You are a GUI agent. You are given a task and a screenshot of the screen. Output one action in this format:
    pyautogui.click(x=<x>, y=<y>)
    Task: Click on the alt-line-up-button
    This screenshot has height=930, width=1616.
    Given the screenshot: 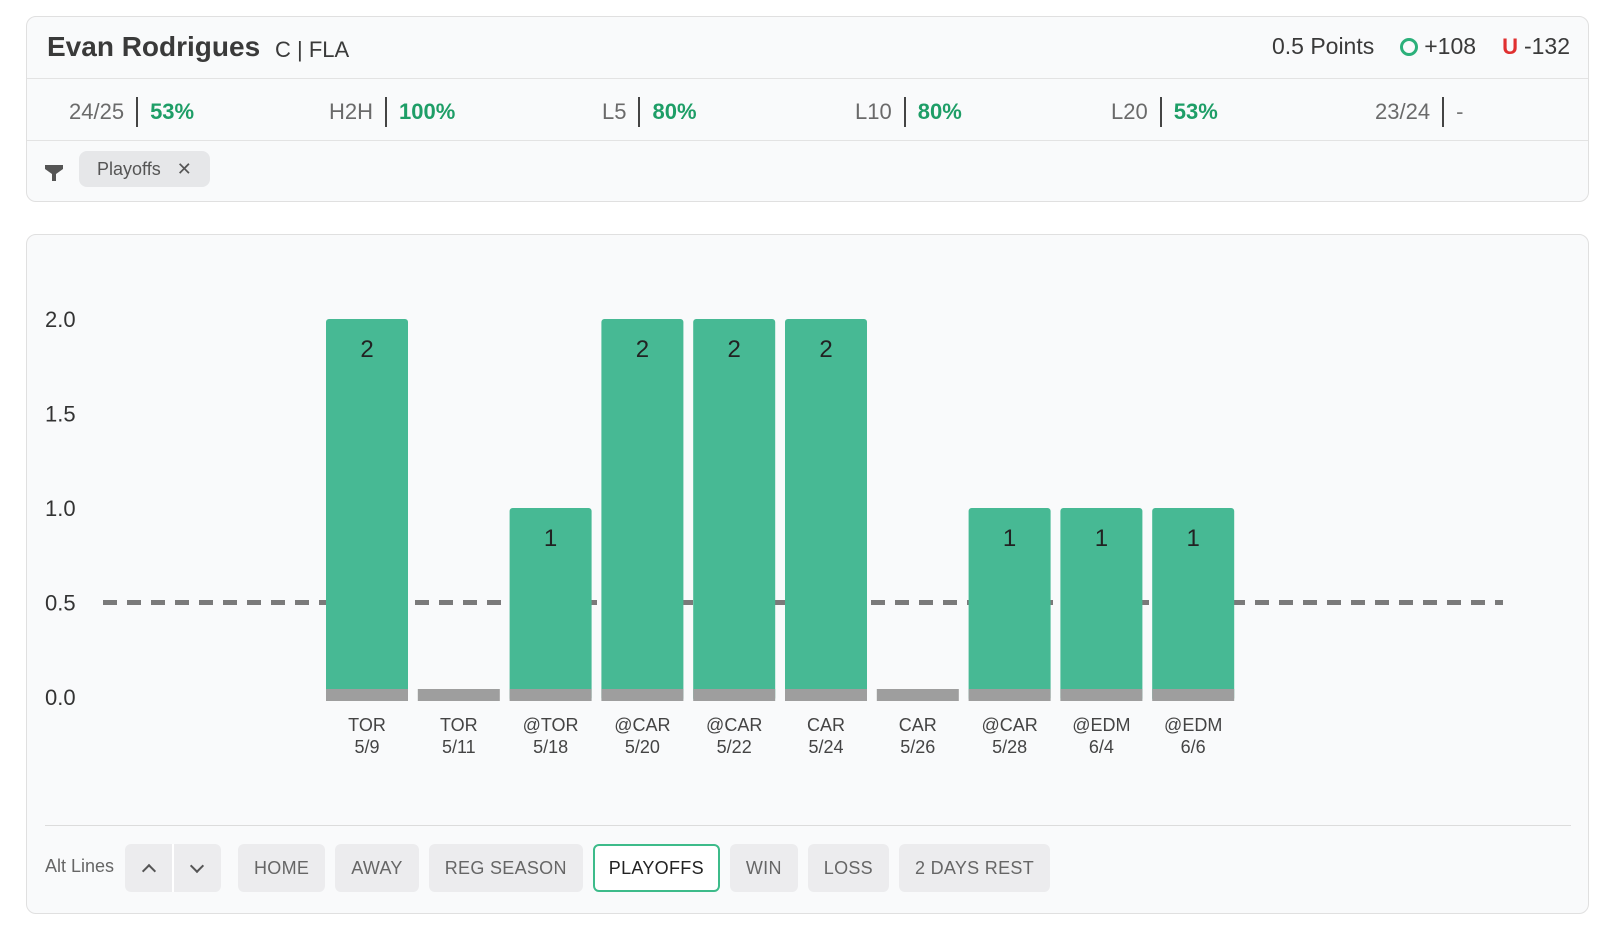 What is the action you would take?
    pyautogui.click(x=148, y=868)
    